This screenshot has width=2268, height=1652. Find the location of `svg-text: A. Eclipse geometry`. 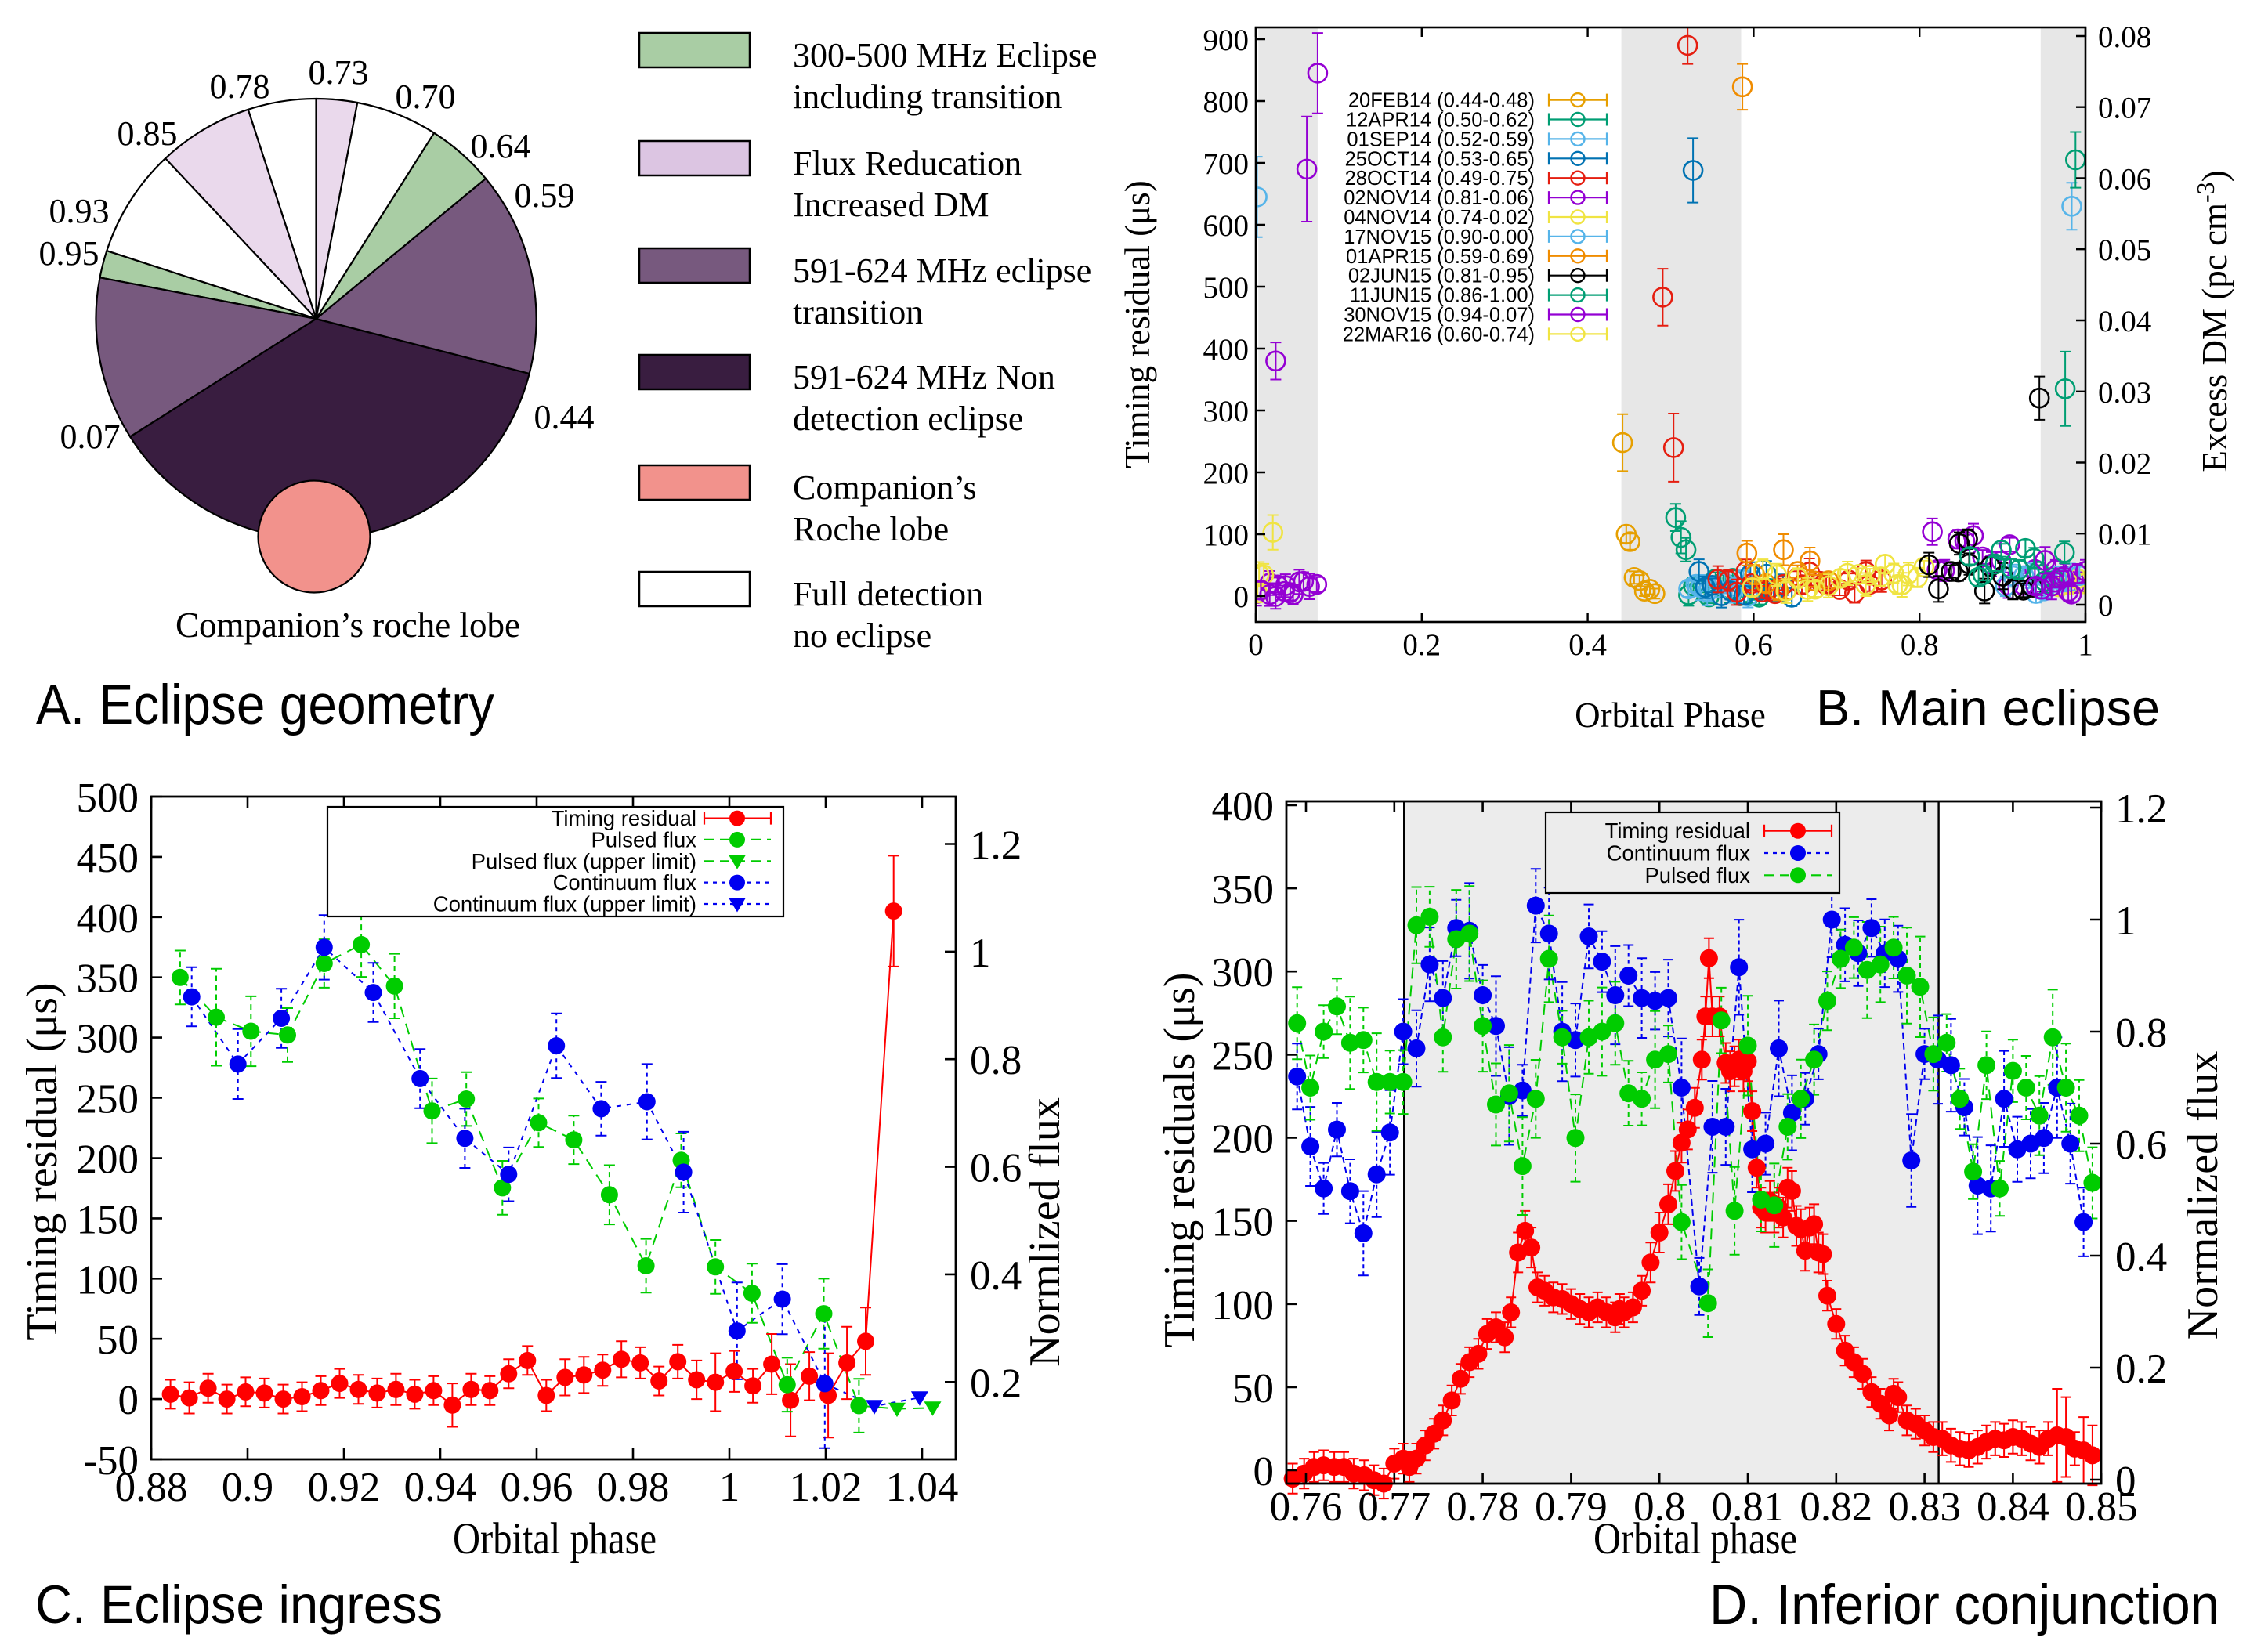

svg-text: A. Eclipse geometry is located at coordinates (265, 705).